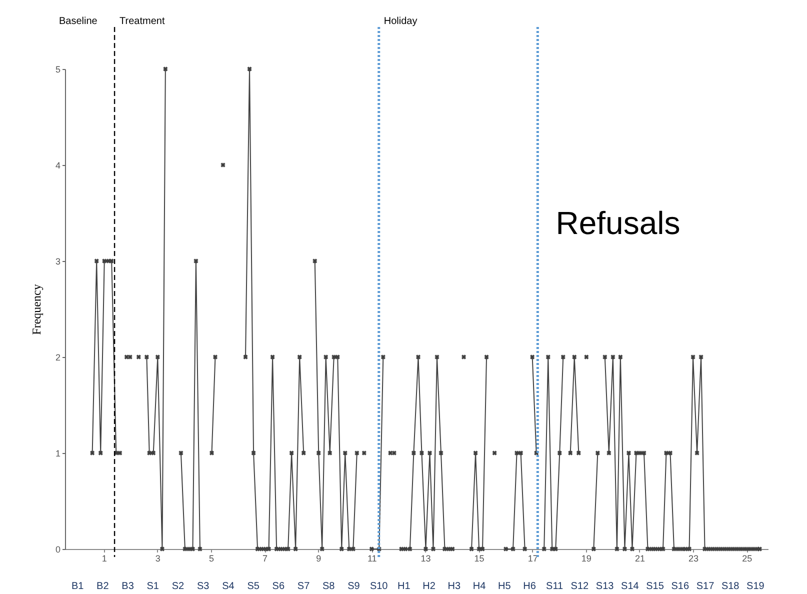 Image resolution: width=807 pixels, height=594 pixels. Describe the element at coordinates (693, 559) in the screenshot. I see `x-tick-label: 23` at that location.